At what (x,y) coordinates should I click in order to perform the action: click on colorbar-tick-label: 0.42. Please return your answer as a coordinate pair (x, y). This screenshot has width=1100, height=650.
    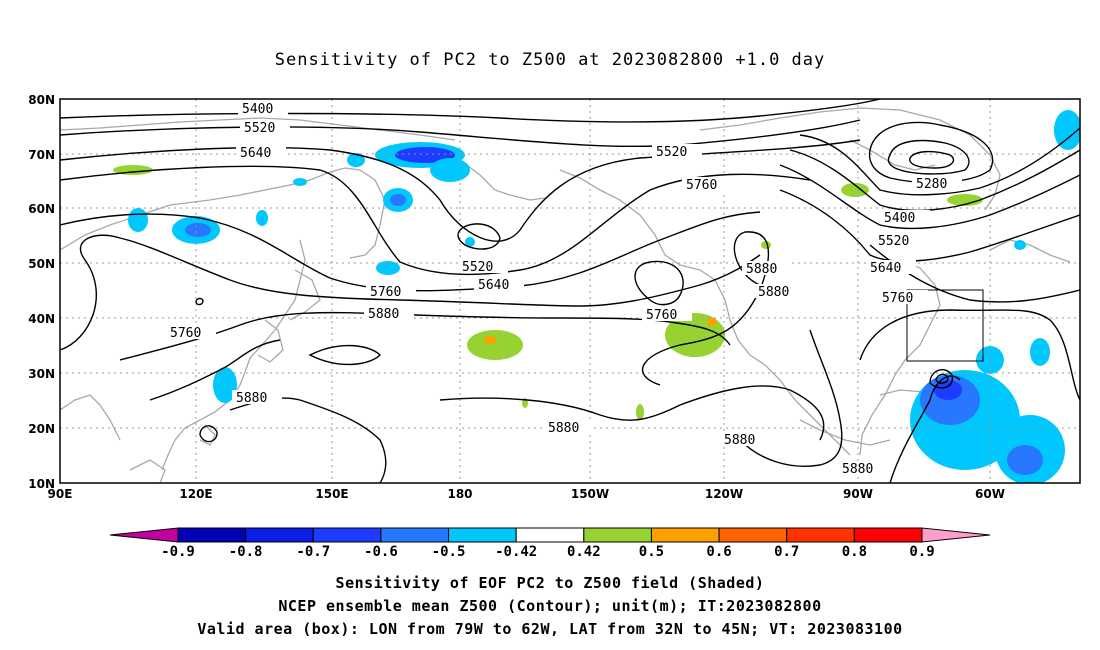
    Looking at the image, I should click on (583, 552).